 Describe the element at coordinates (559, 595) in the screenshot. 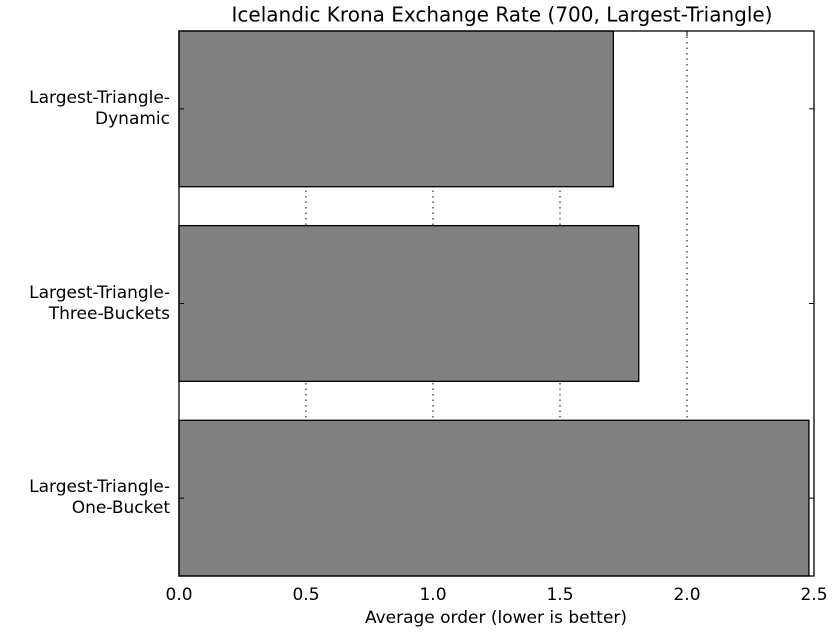

I see `x-tick-label: 1.5` at that location.